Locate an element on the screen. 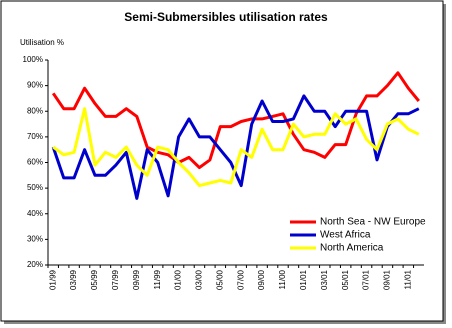 The height and width of the screenshot is (328, 452). legend-label: North Sea - NW Europe is located at coordinates (373, 222).